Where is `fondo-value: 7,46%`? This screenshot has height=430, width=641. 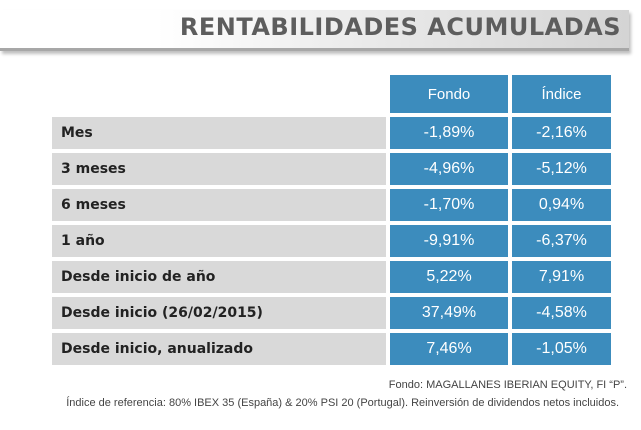 fondo-value: 7,46% is located at coordinates (449, 349).